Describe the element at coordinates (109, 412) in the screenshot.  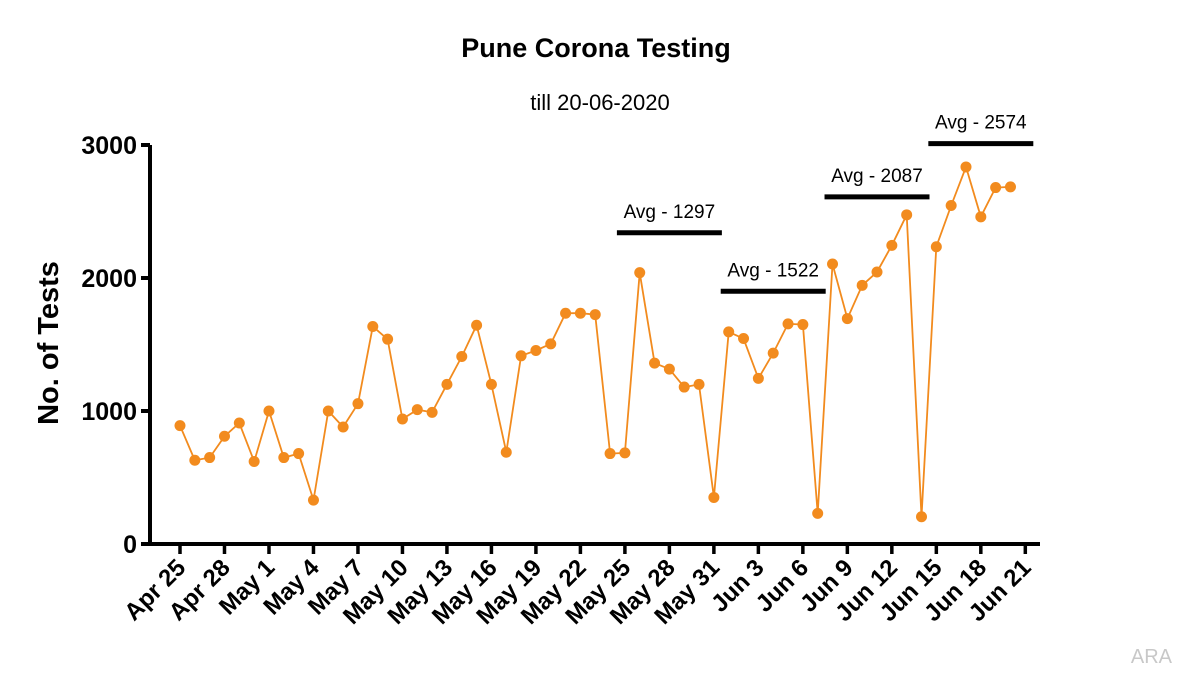
I see `y-tick-label: 1000` at that location.